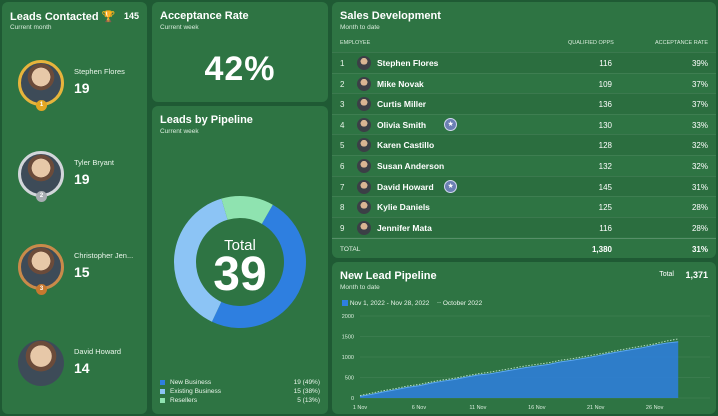 The width and height of the screenshot is (718, 416). I want to click on series-line-previous, so click(519, 367).